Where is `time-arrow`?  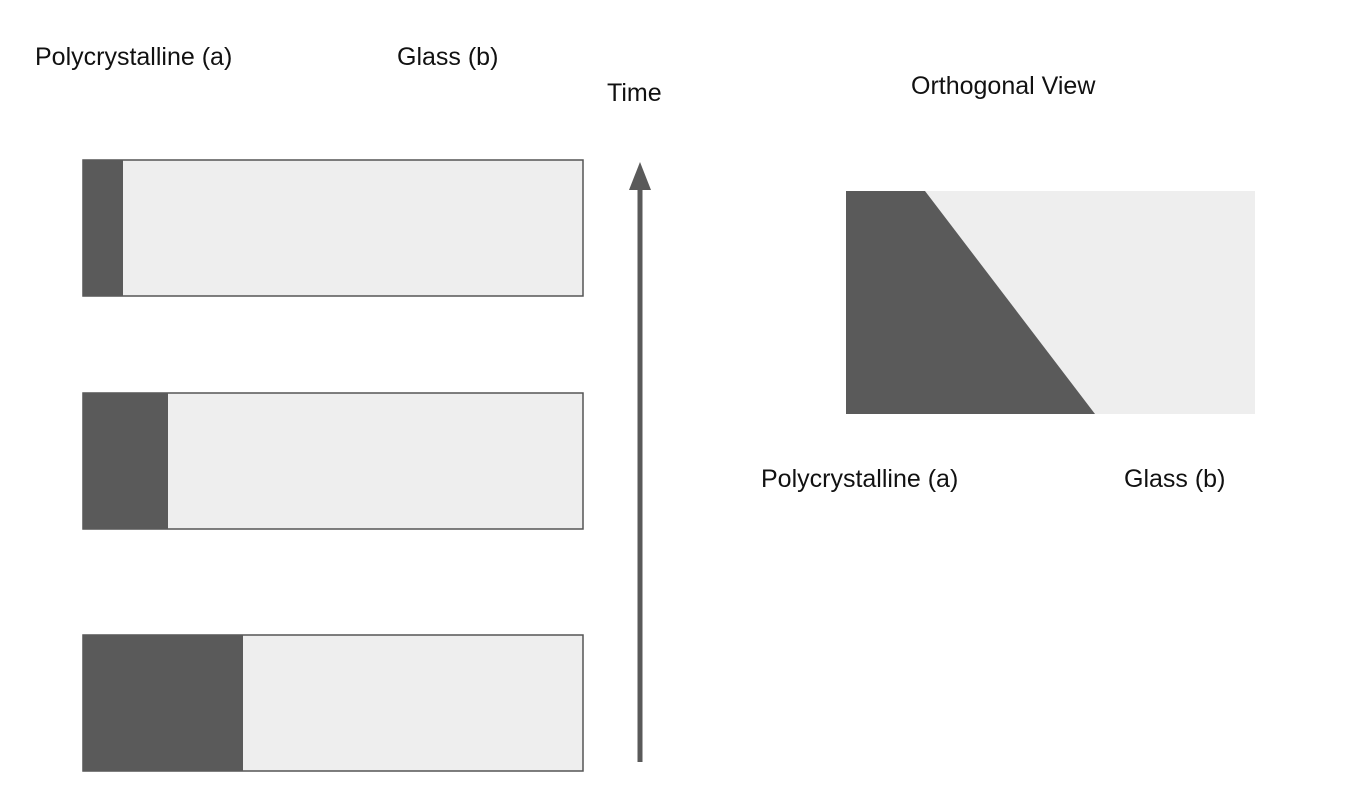 time-arrow is located at coordinates (640, 462).